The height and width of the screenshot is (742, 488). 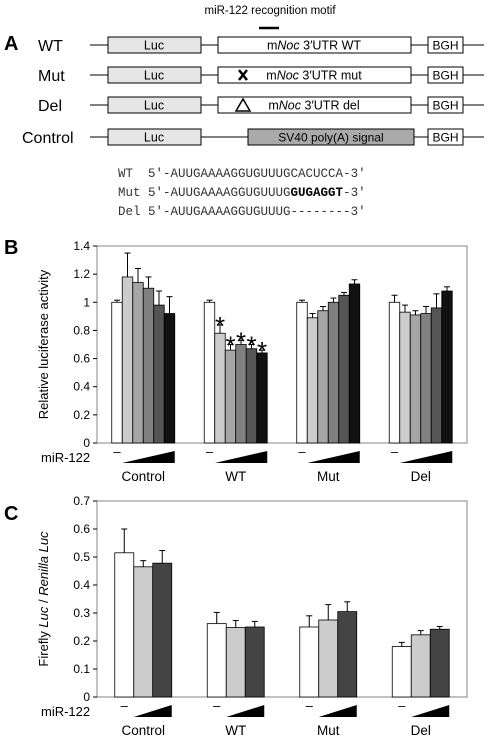 I want to click on bar-group-control: –Control, so click(x=143, y=368).